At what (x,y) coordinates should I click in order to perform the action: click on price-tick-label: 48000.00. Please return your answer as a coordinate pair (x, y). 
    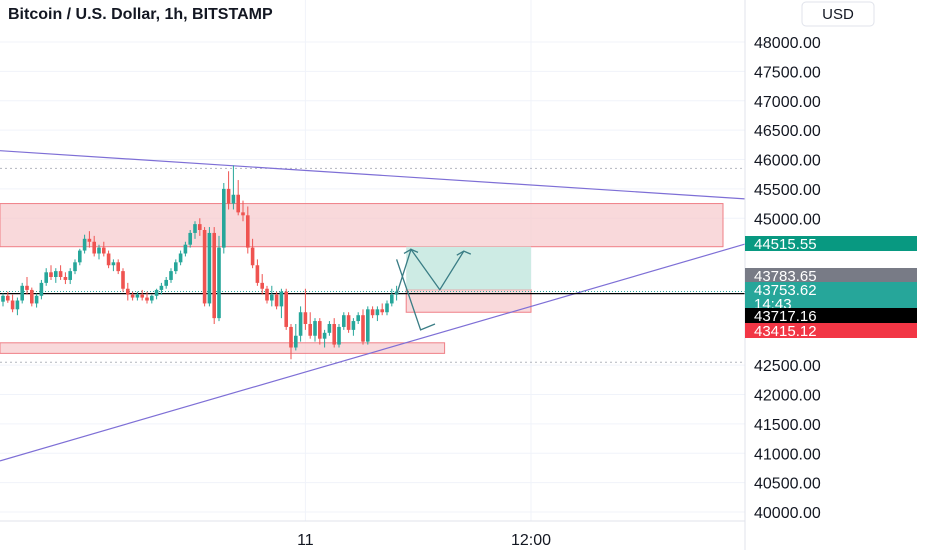
    Looking at the image, I should click on (787, 43).